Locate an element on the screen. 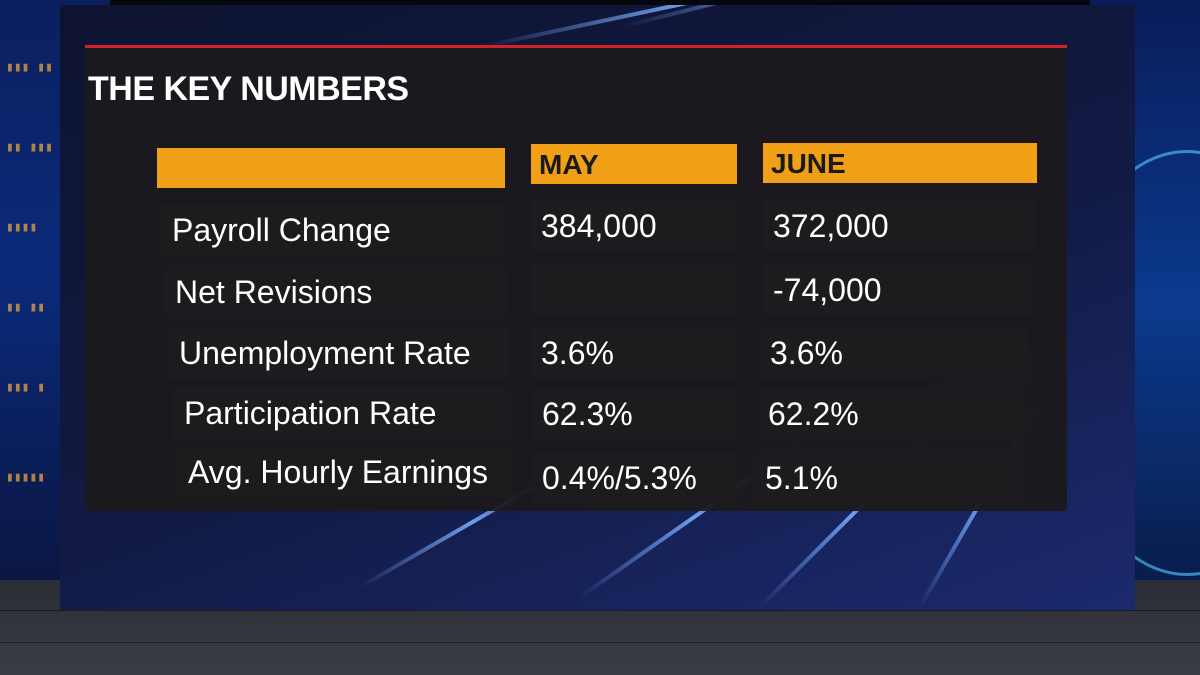 The width and height of the screenshot is (1200, 675). panel-title: THE KEY NUMBERS is located at coordinates (248, 89).